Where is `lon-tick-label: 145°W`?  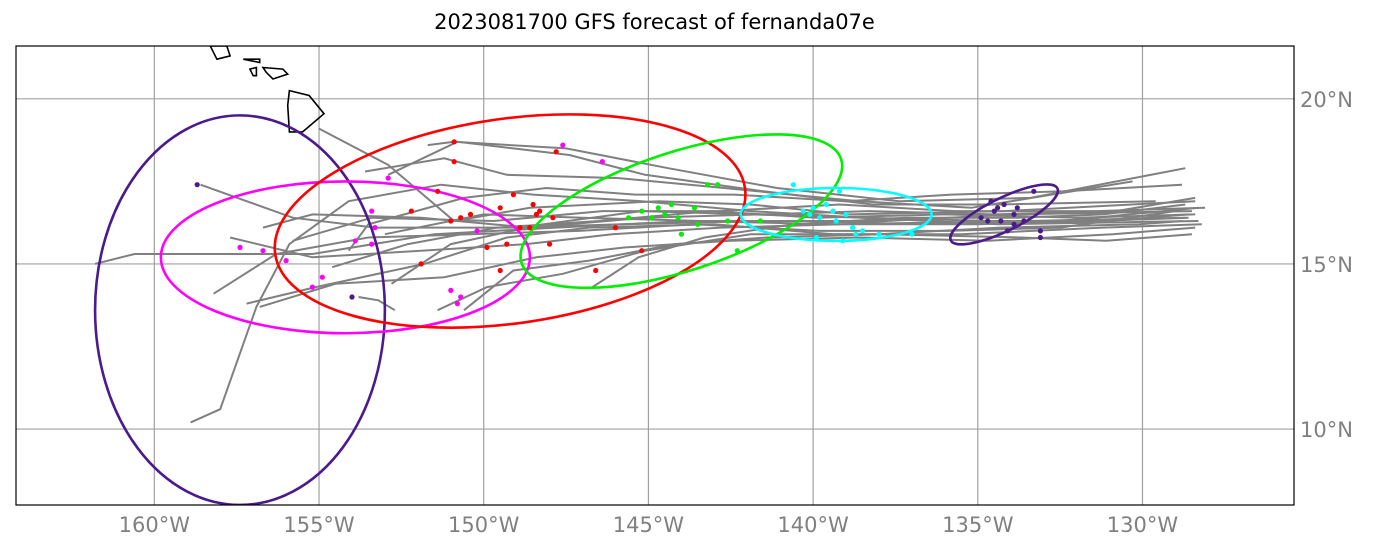 lon-tick-label: 145°W is located at coordinates (649, 525).